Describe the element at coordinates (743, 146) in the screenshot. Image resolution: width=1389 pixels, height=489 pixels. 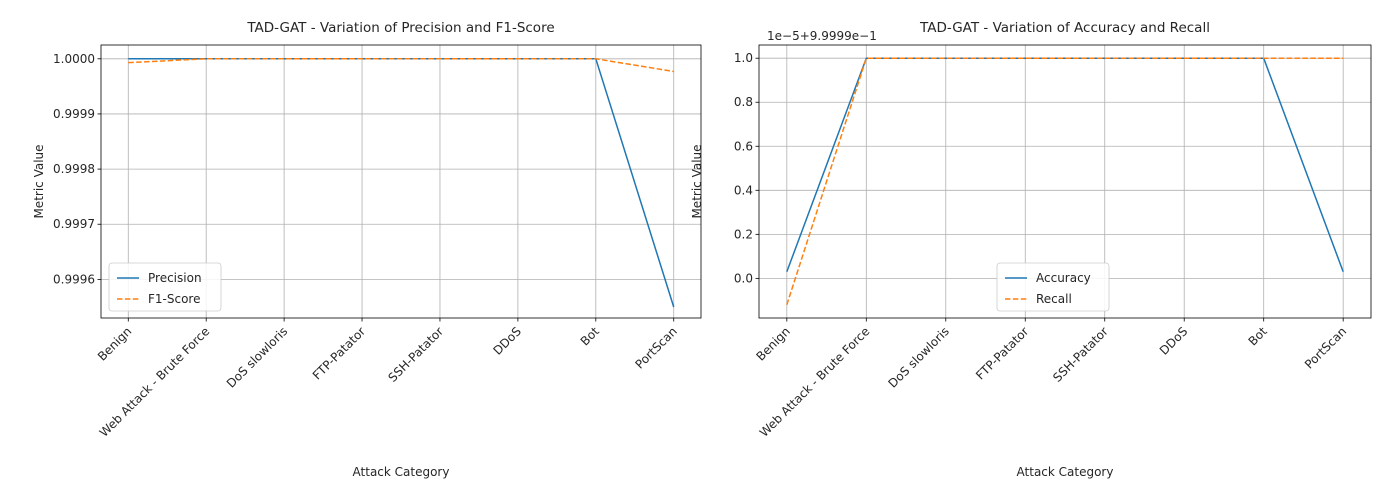
I see `y-tick-label: 0.6` at that location.